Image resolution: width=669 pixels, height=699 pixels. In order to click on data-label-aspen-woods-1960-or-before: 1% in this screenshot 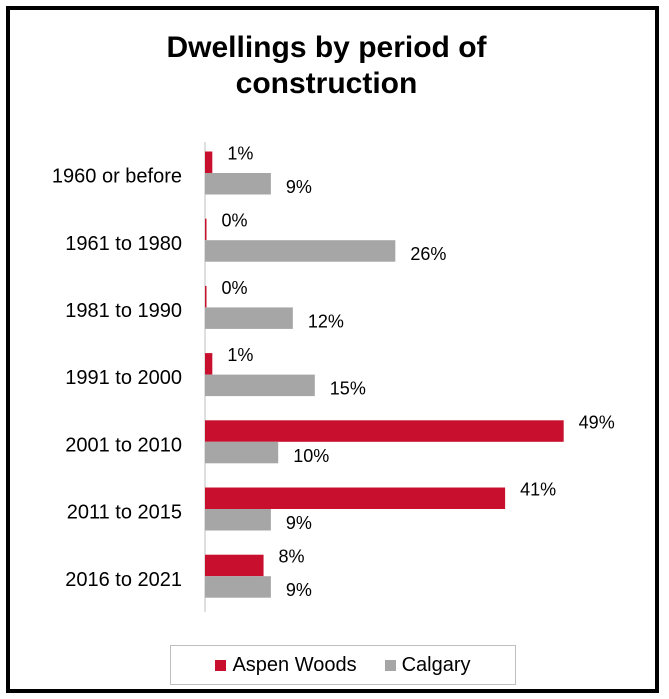, I will do `click(240, 154)`.